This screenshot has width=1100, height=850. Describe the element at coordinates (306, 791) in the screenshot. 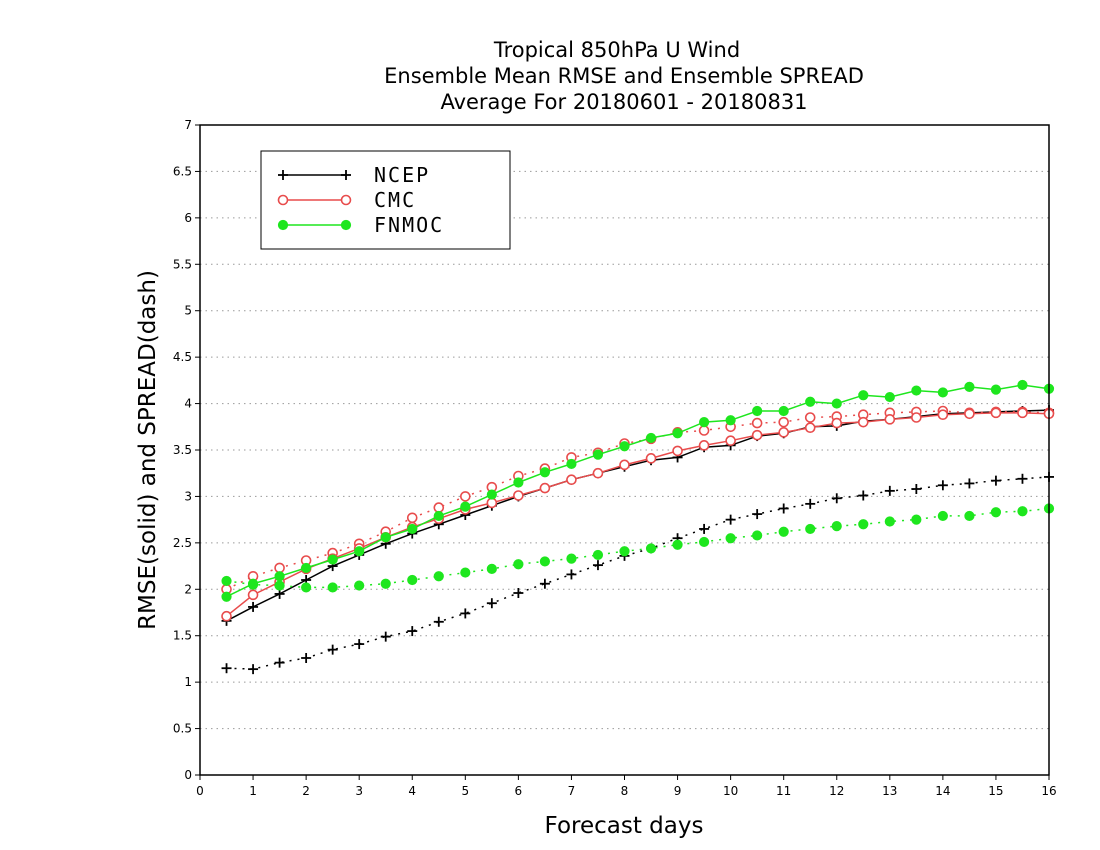

I see `x-tick-label: 2` at that location.